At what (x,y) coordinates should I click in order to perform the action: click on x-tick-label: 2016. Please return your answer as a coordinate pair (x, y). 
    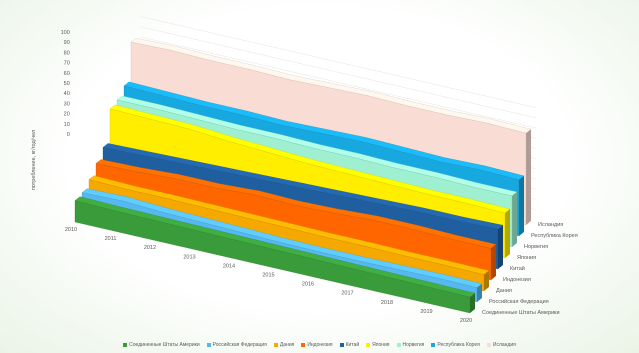
    Looking at the image, I should click on (308, 285).